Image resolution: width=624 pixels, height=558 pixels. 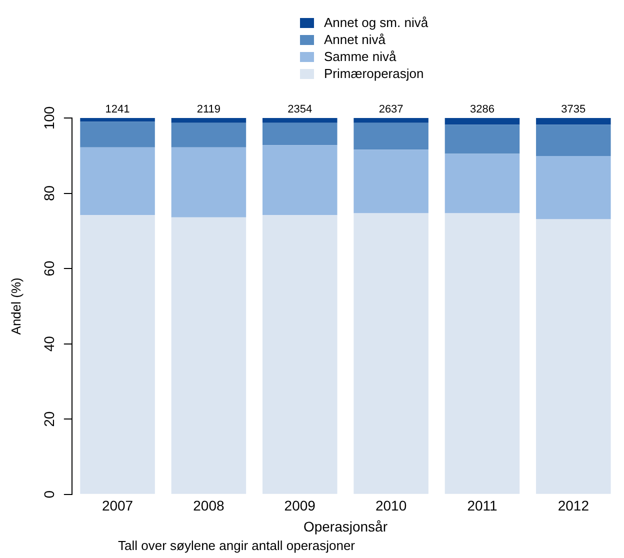 What do you see at coordinates (48, 193) in the screenshot?
I see `y-tick-label: 80` at bounding box center [48, 193].